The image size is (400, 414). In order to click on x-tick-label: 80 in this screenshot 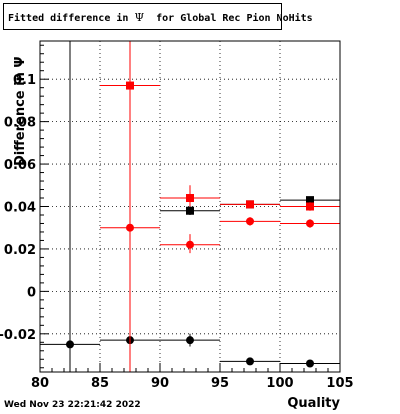, I will do `click(40, 383)`.